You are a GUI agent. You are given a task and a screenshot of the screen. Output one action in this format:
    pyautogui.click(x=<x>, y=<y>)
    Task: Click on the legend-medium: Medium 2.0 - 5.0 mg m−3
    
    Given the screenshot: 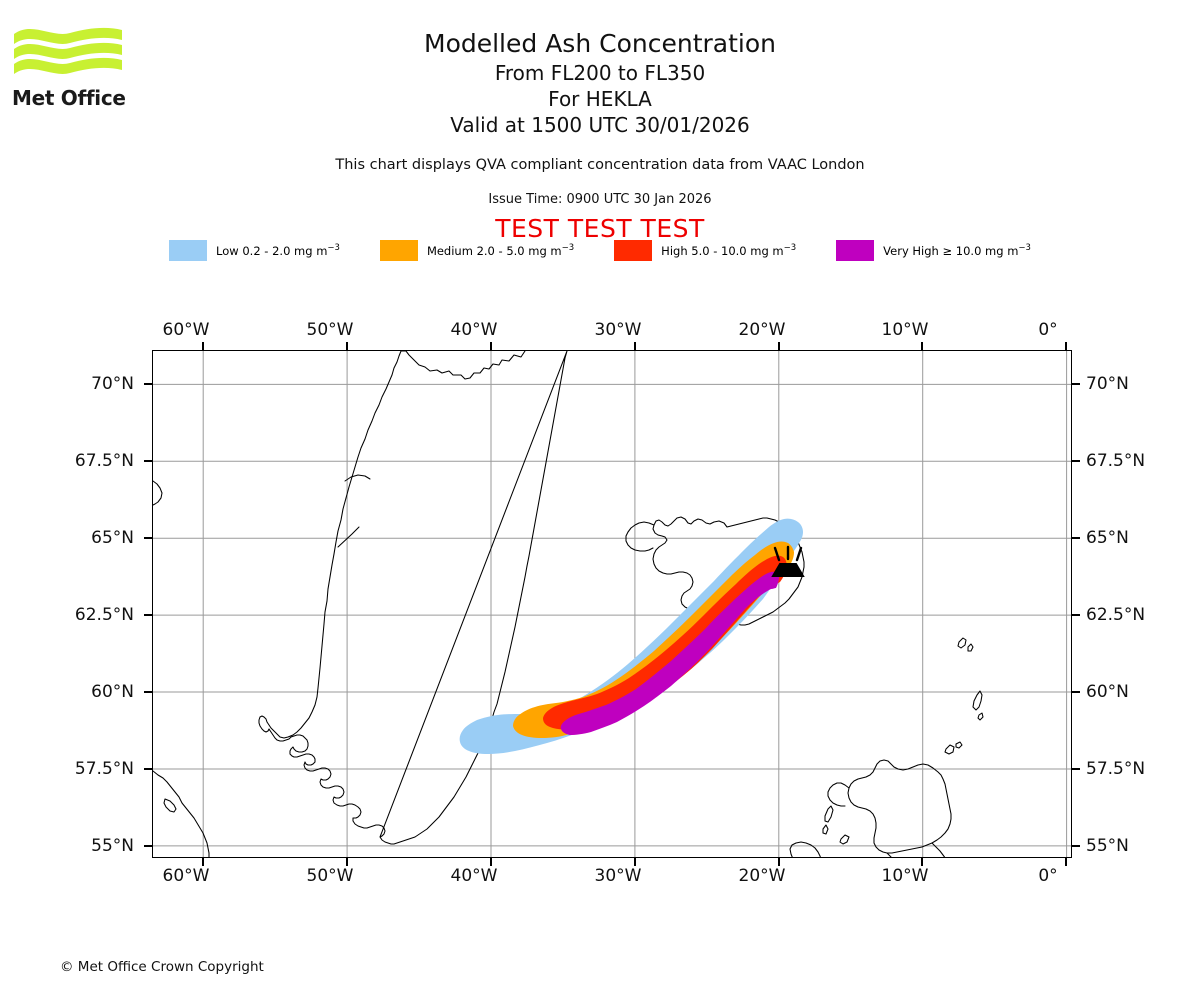 What is the action you would take?
    pyautogui.click(x=477, y=250)
    